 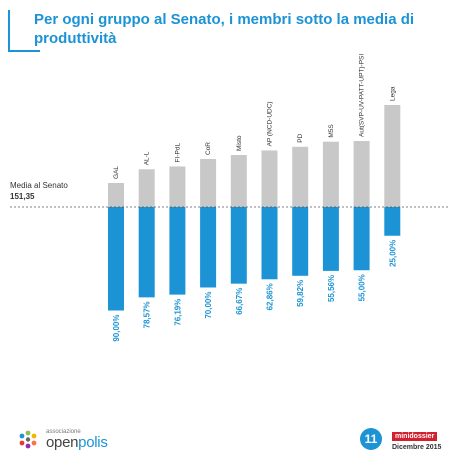 I want to click on data-label: 55,56%, so click(x=331, y=288).